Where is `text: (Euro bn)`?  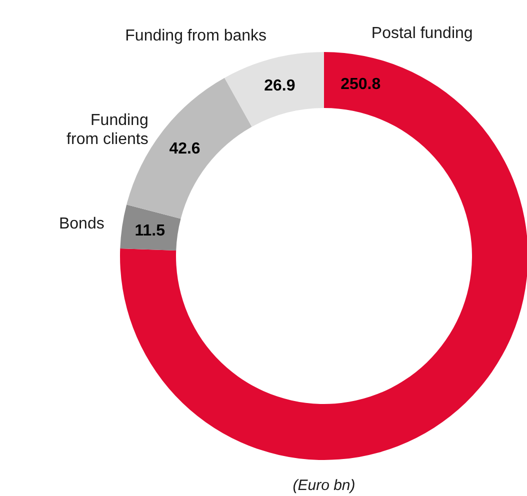
text: (Euro bn) is located at coordinates (324, 485).